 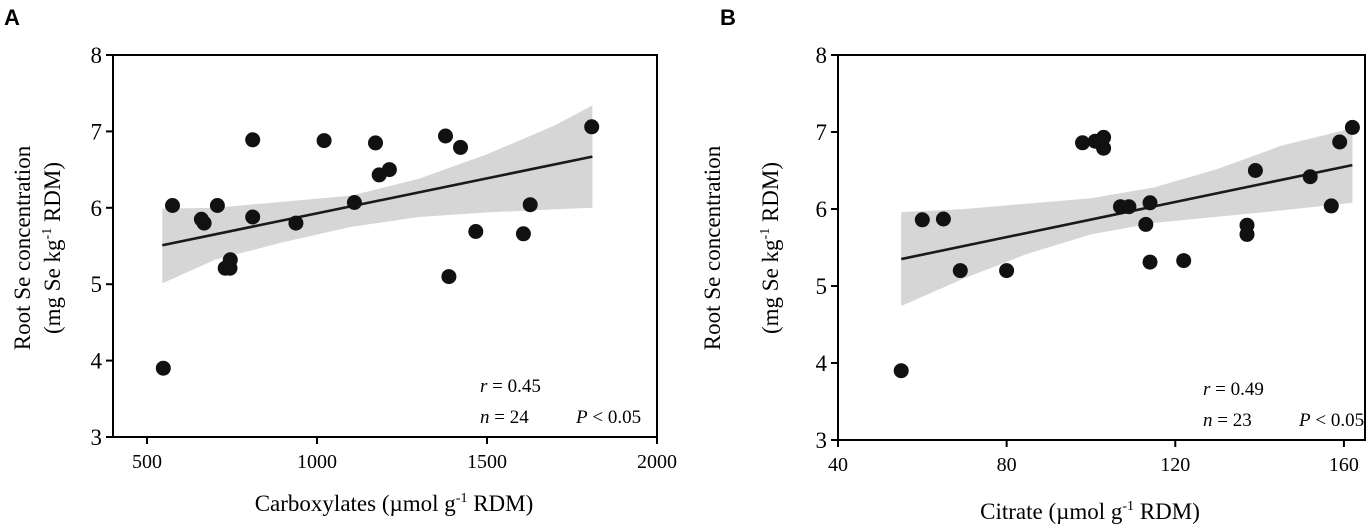 I want to click on y-tick-label-b-6: 6, so click(x=822, y=209).